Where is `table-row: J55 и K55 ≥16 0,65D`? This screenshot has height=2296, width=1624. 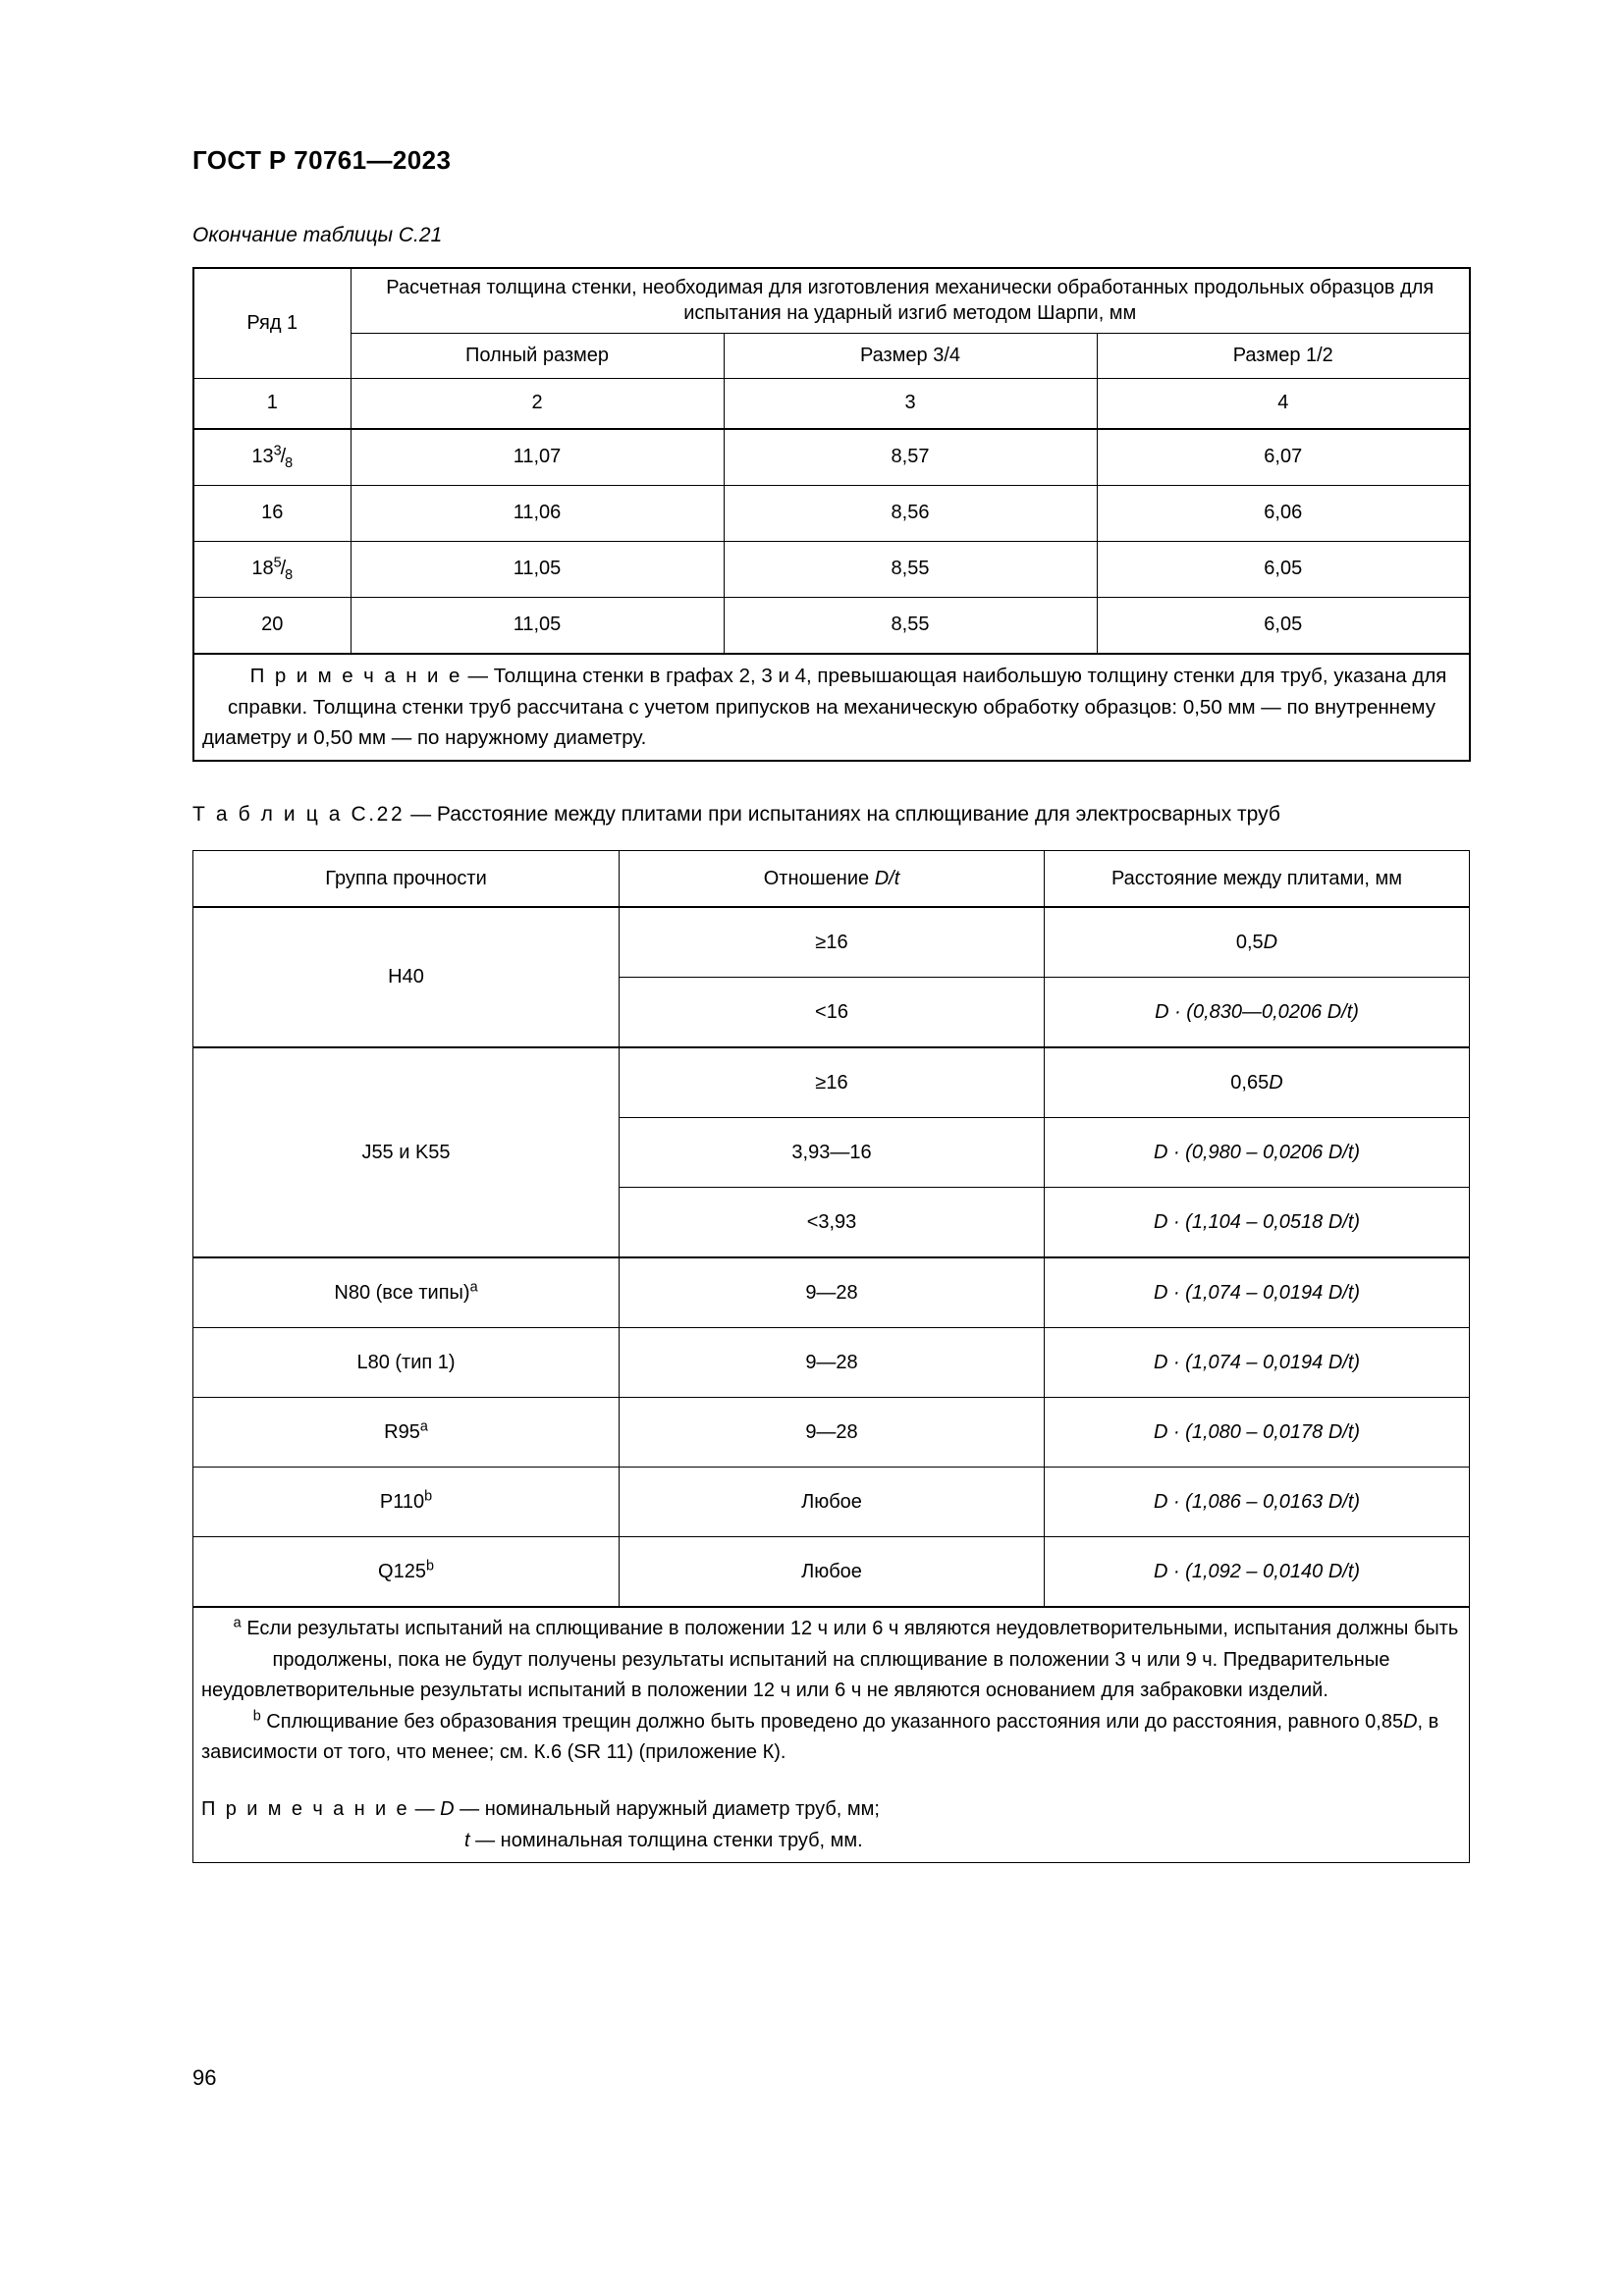 table-row: J55 и K55 ≥16 0,65D is located at coordinates (831, 1152).